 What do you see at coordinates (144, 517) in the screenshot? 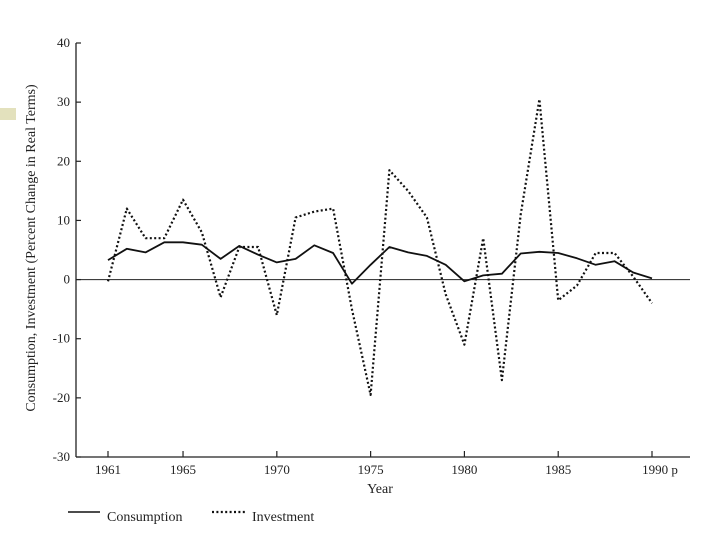
I see `legend-label-consumption: Consumption` at bounding box center [144, 517].